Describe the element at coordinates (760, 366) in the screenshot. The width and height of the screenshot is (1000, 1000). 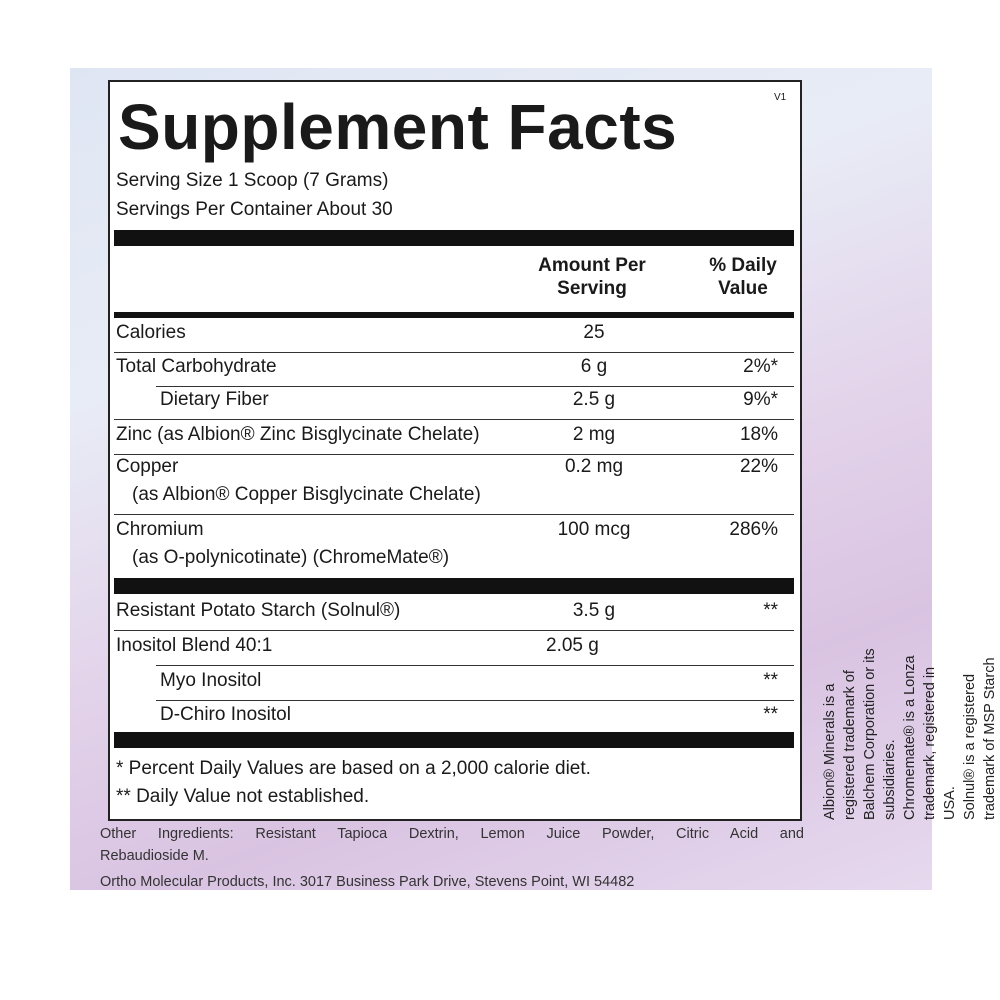
I see `nutrient-daily-value: 2%*` at that location.